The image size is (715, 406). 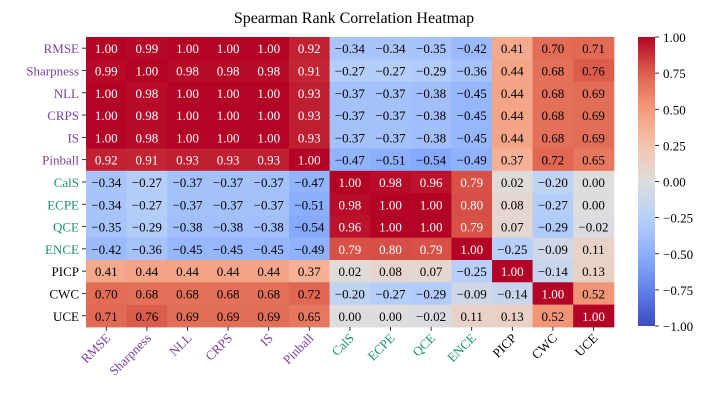 I want to click on cell-value-label: 0.80, so click(x=390, y=249).